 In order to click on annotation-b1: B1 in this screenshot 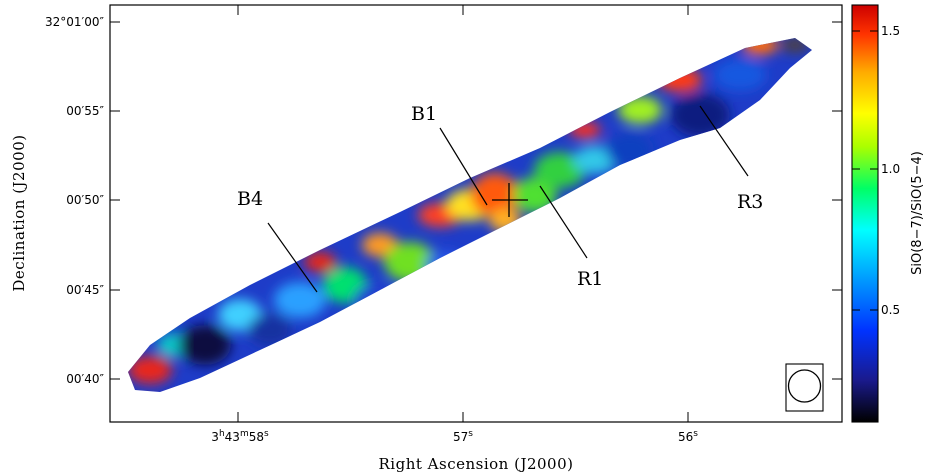, I will do `click(424, 114)`.